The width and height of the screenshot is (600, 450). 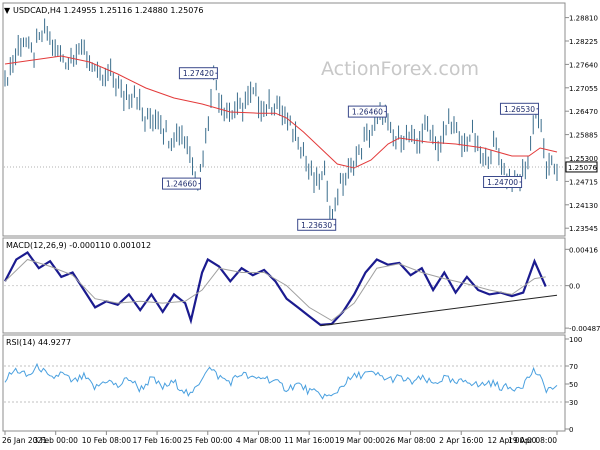 What do you see at coordinates (55, 440) in the screenshot?
I see `x-tick-label: 3 Feb 00:00` at bounding box center [55, 440].